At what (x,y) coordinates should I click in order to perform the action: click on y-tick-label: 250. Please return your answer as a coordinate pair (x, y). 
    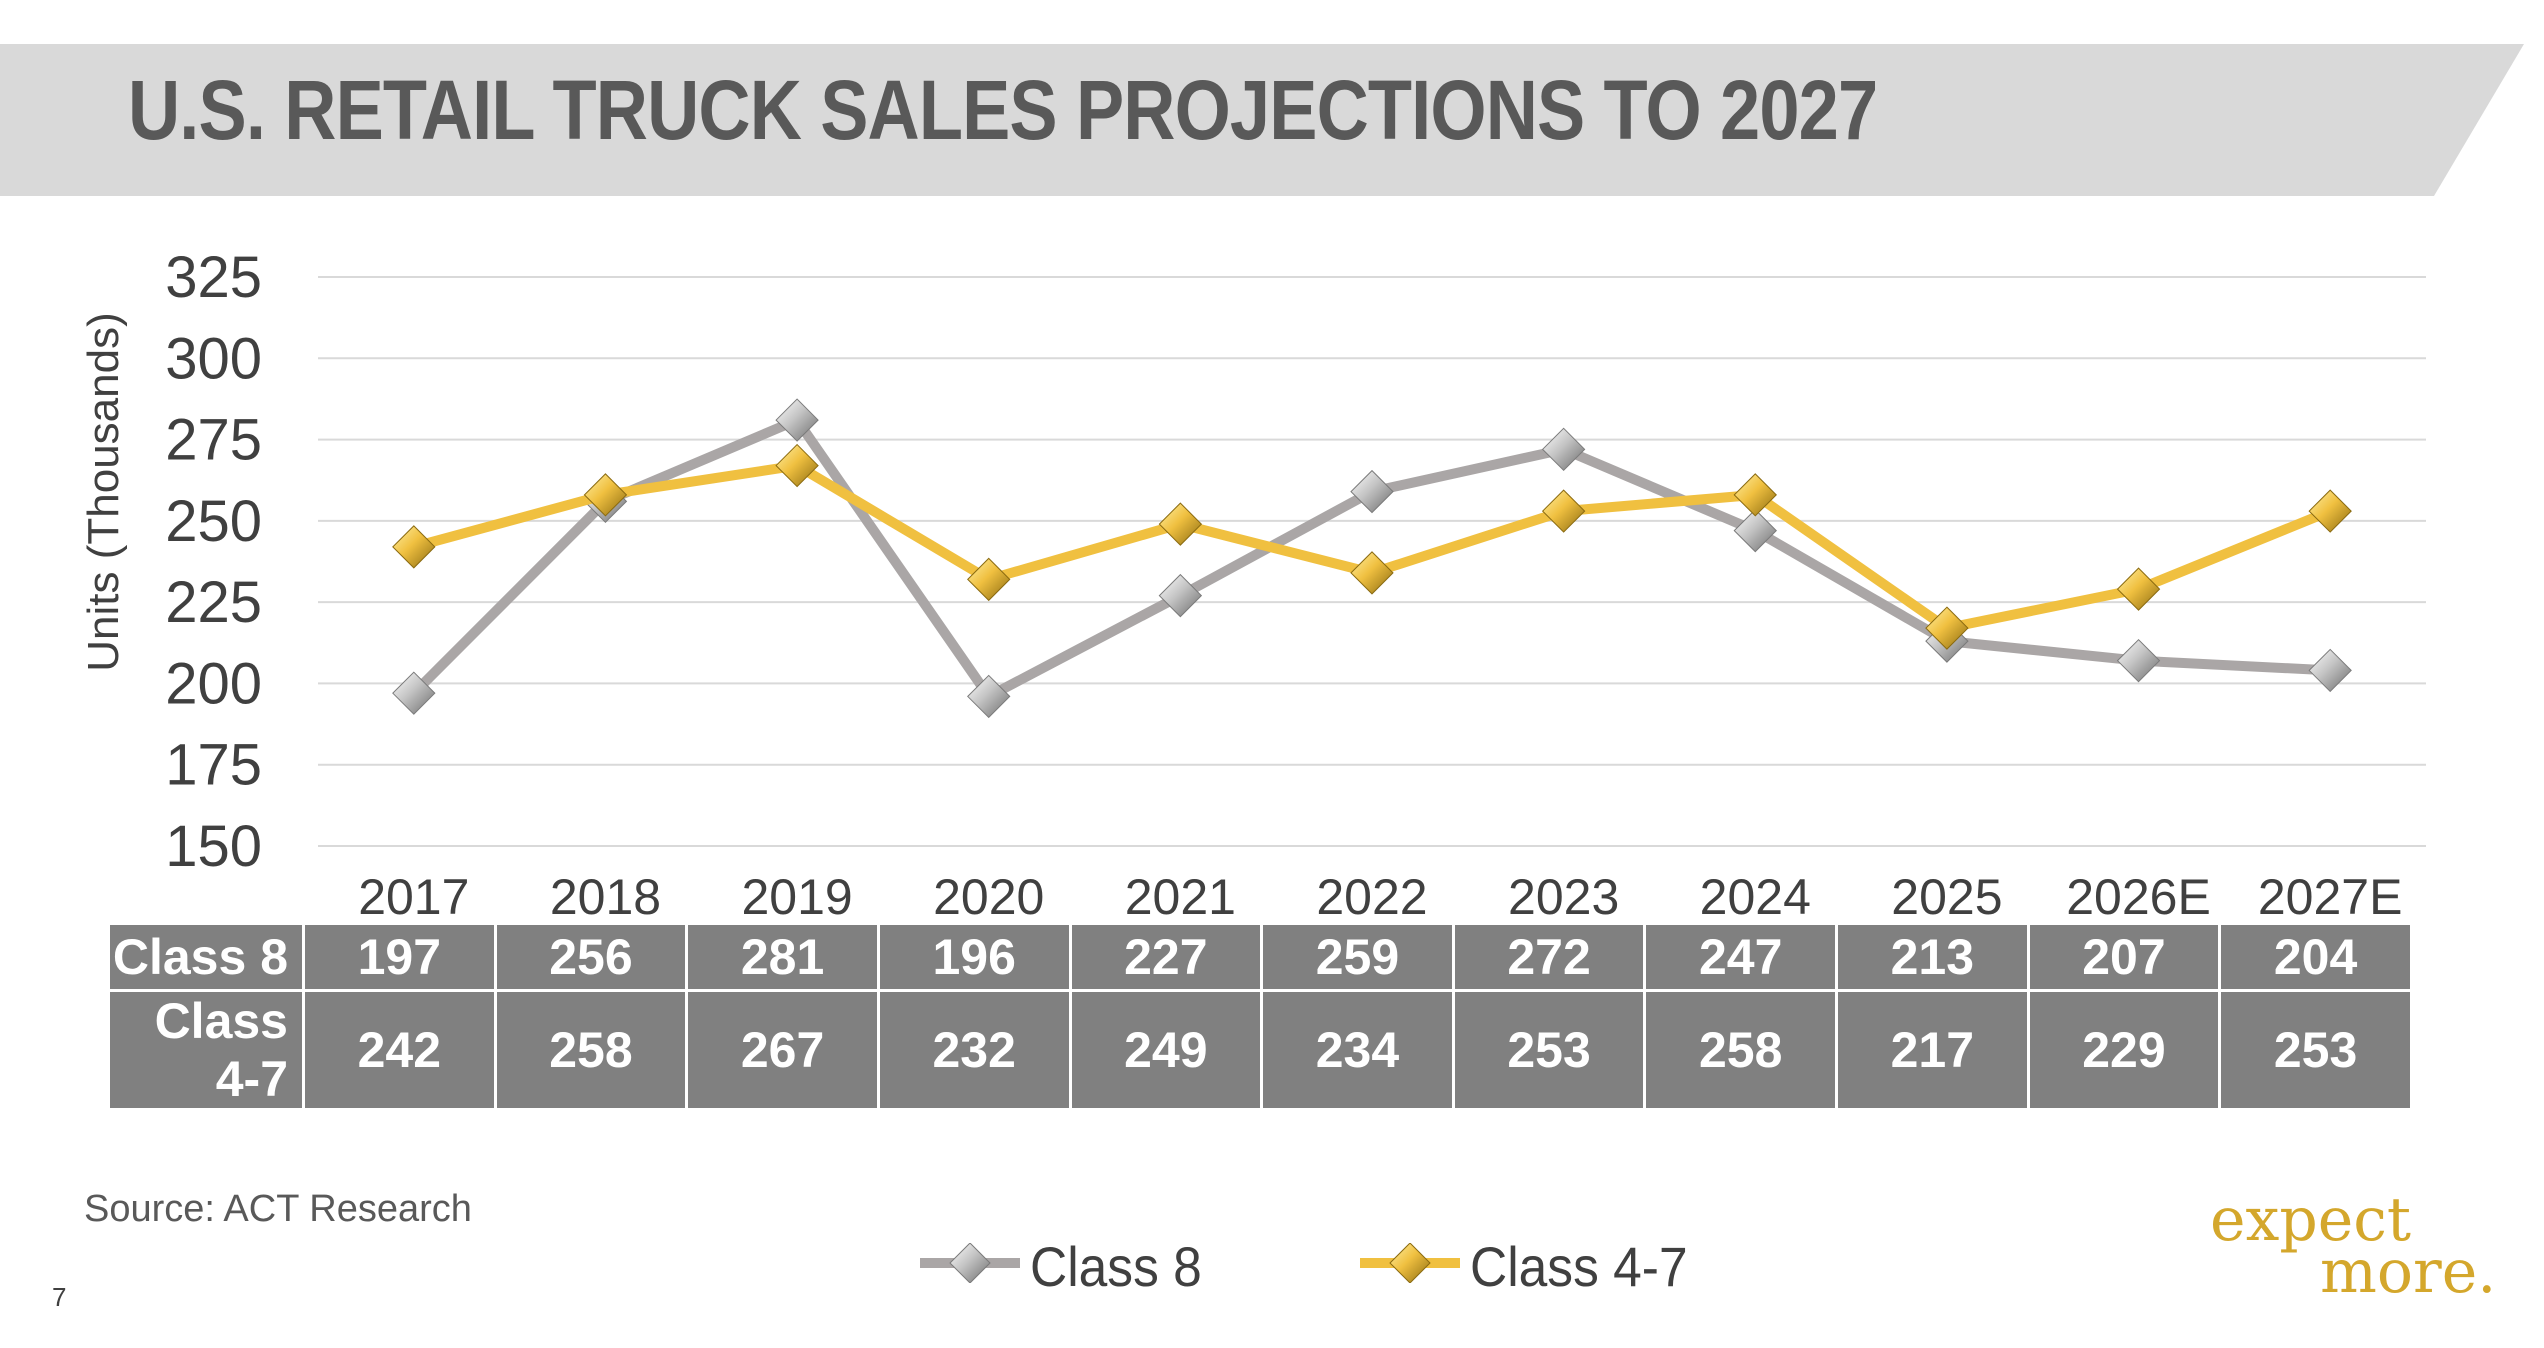
    Looking at the image, I should click on (213, 521).